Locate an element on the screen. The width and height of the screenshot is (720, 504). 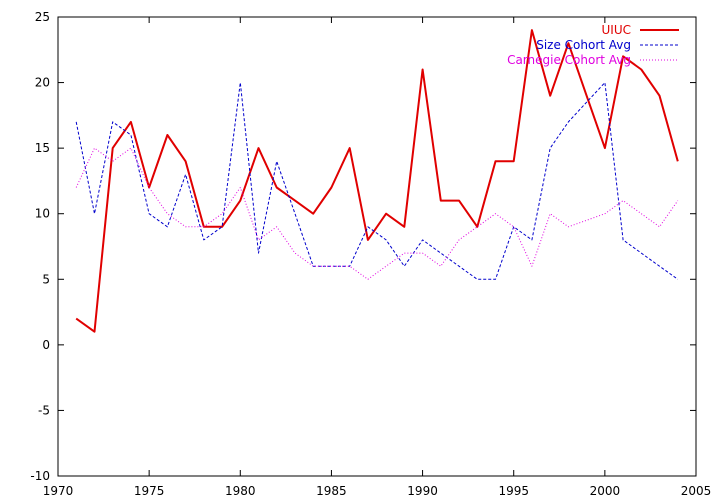
y-tick-label: 0 is located at coordinates (46, 345).